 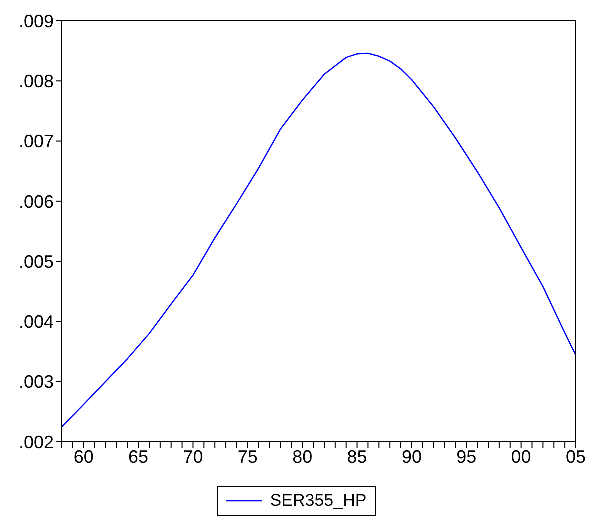 I want to click on x-tick-label: 90, so click(x=412, y=456).